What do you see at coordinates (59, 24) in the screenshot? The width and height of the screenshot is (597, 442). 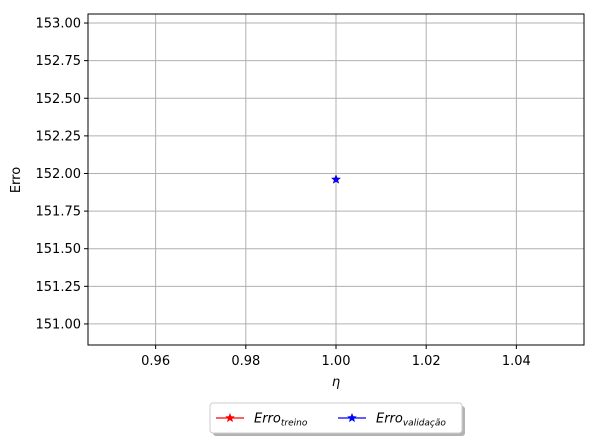 I see `y-tick-label: 153.00` at bounding box center [59, 24].